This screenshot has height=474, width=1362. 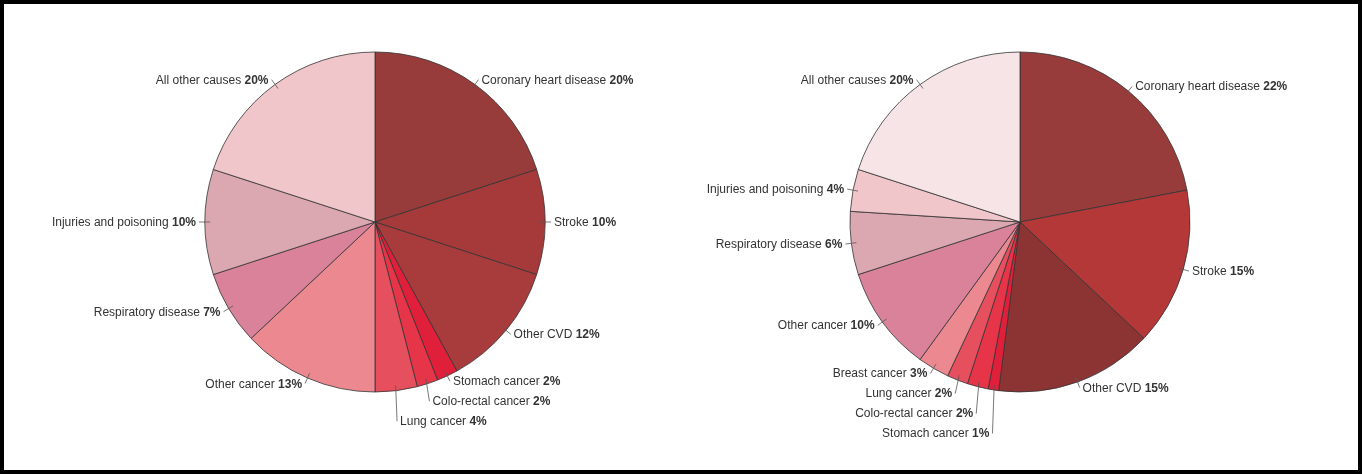 I want to click on data-label: 22%, so click(x=1275, y=86).